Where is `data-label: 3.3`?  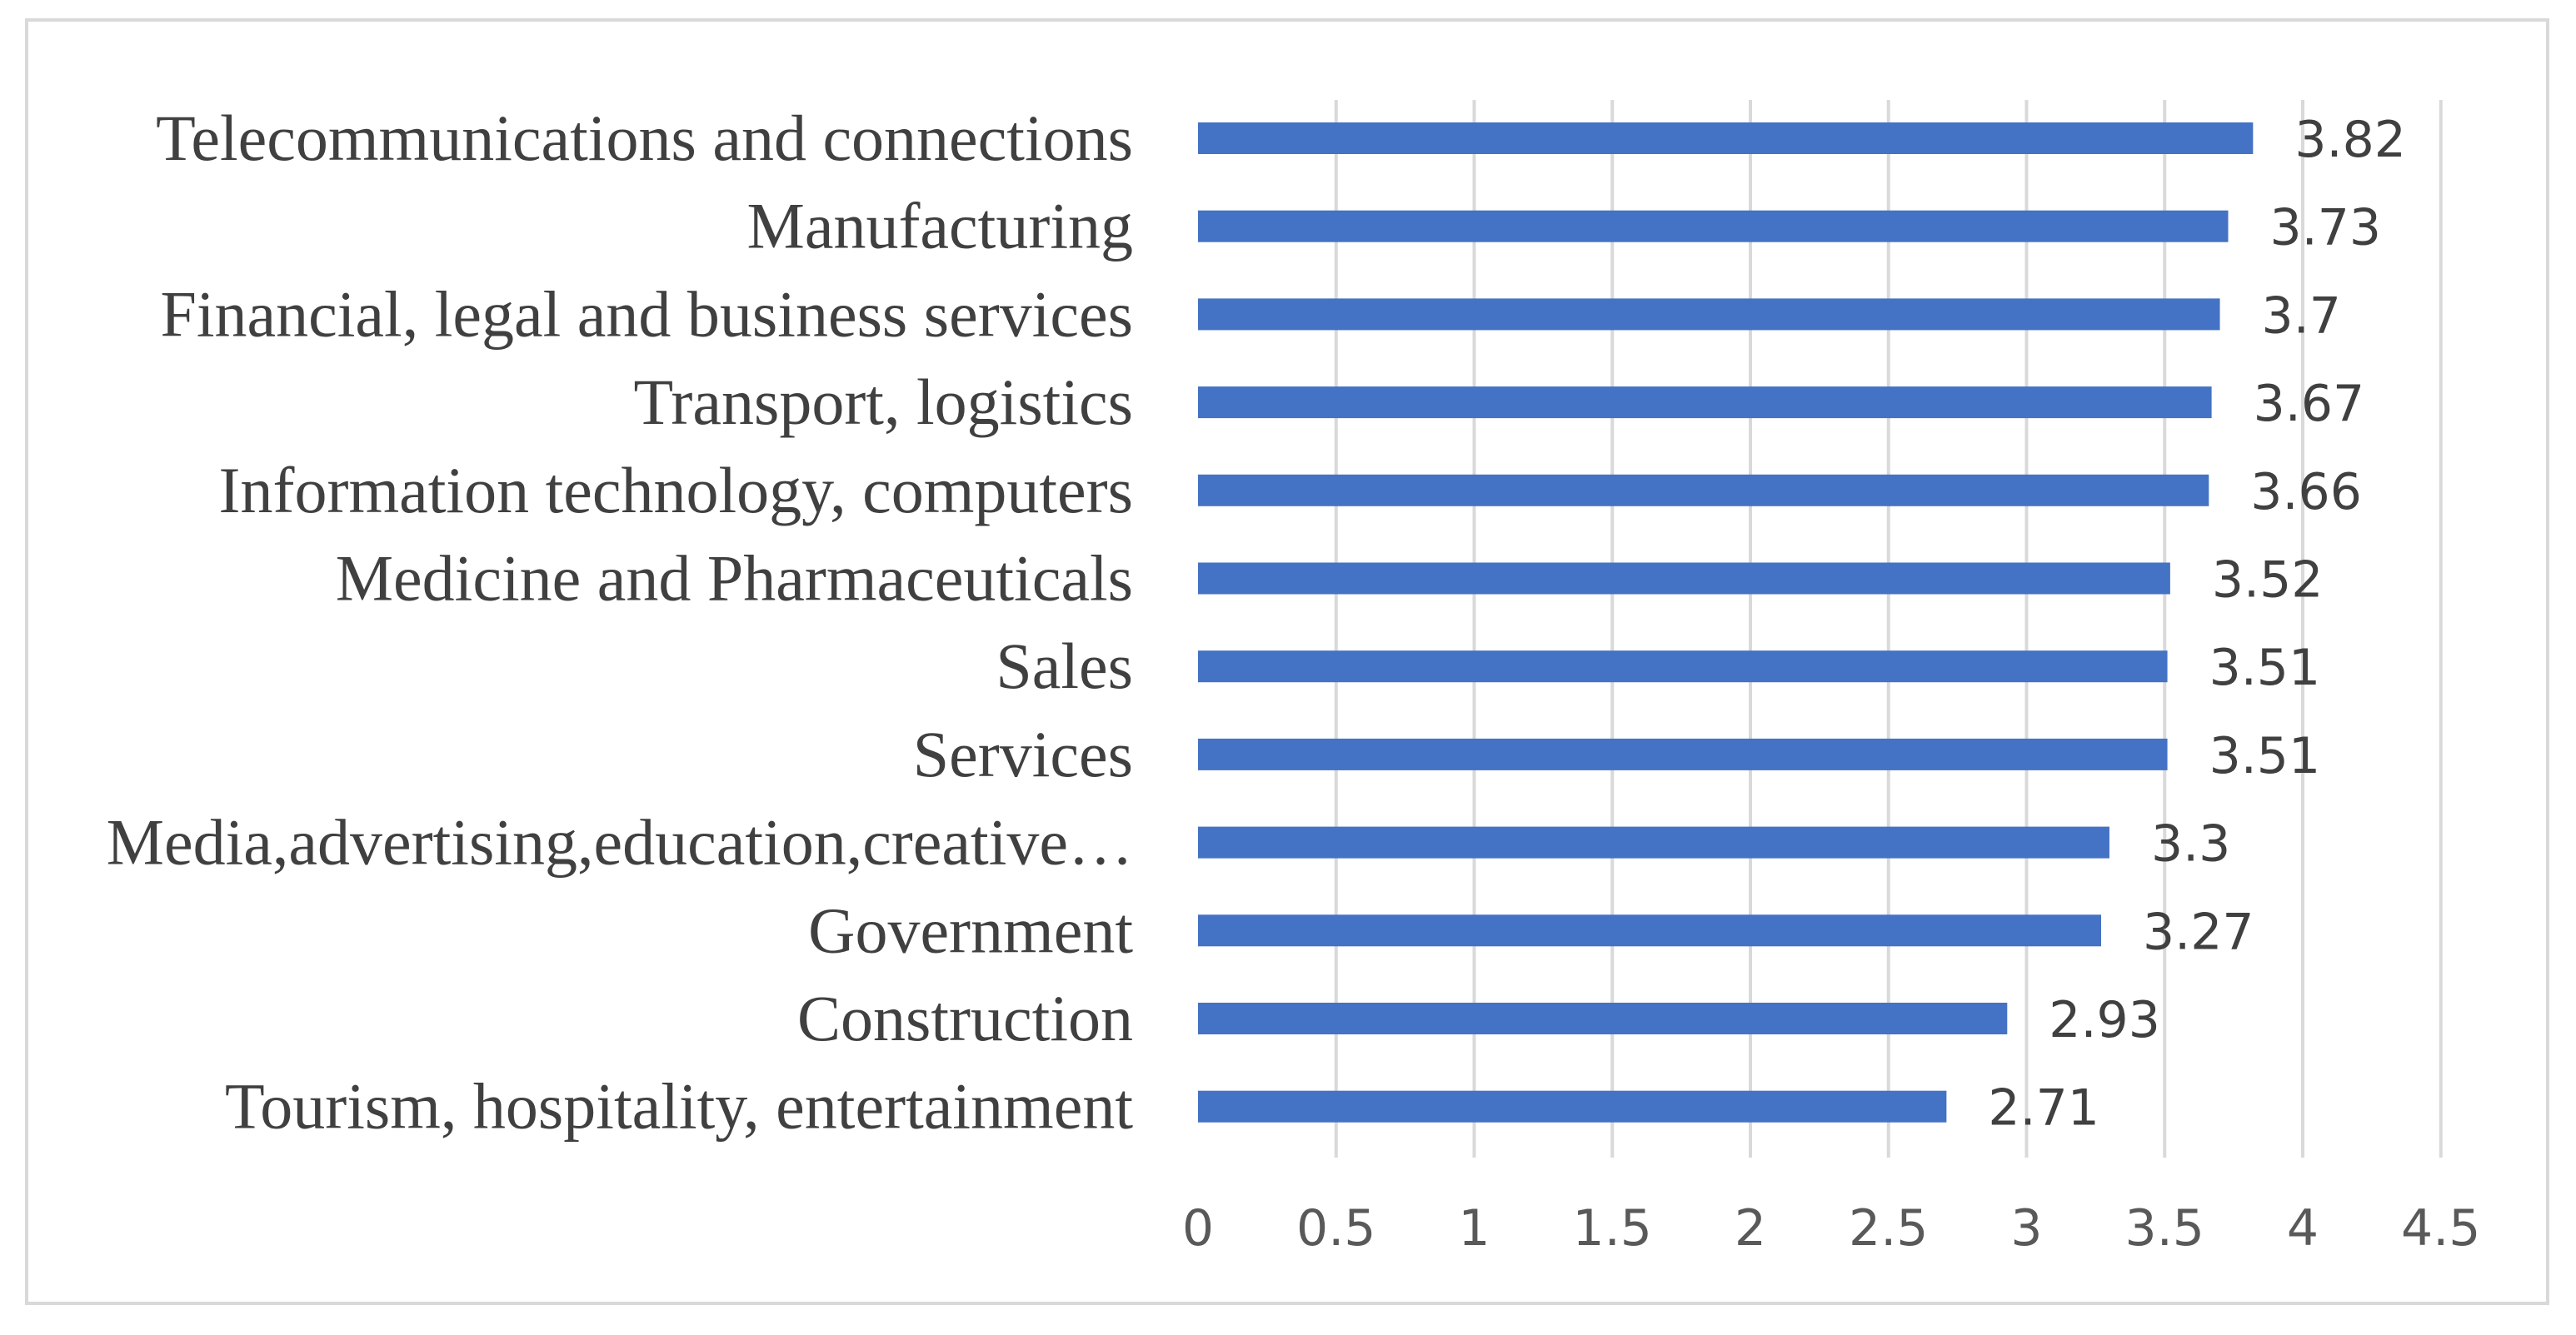 data-label: 3.3 is located at coordinates (2190, 844).